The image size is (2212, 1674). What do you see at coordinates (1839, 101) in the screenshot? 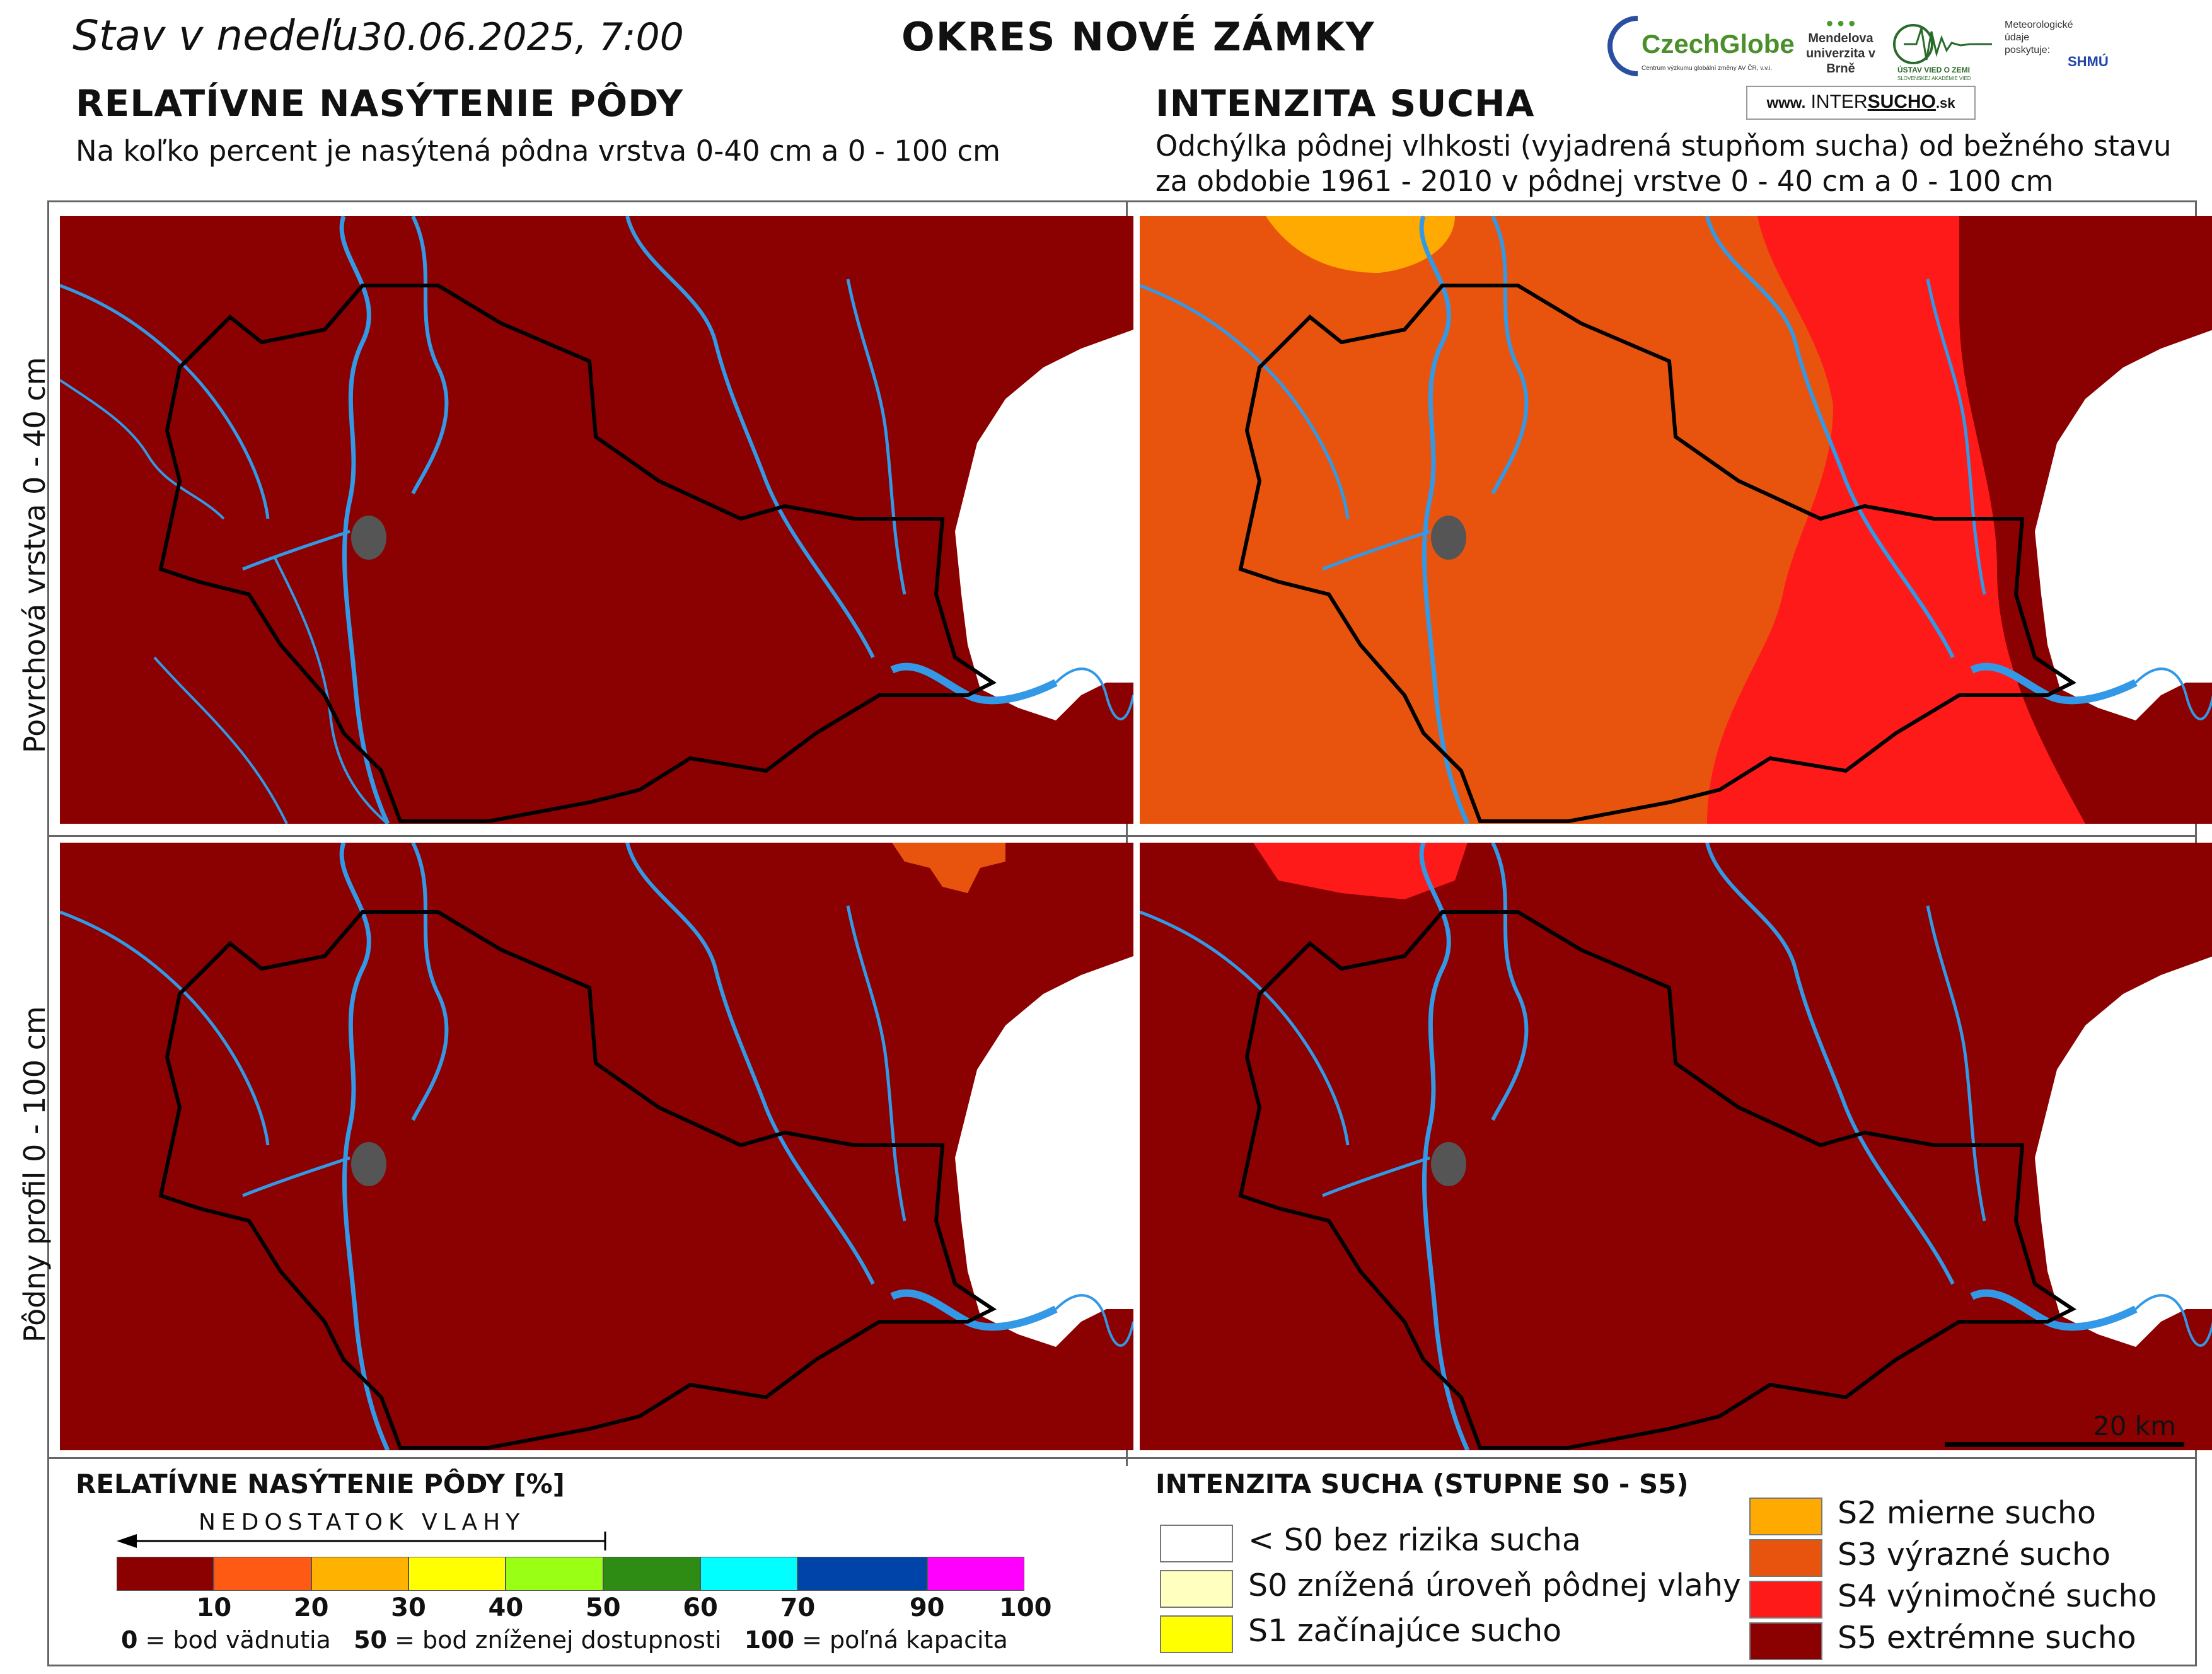
I see `intersucho-inter: INTER` at bounding box center [1839, 101].